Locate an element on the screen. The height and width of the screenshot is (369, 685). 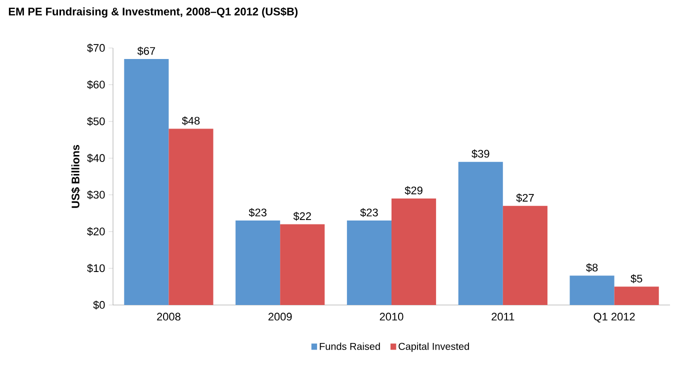
x-tick-label: Q1 2012 is located at coordinates (614, 317).